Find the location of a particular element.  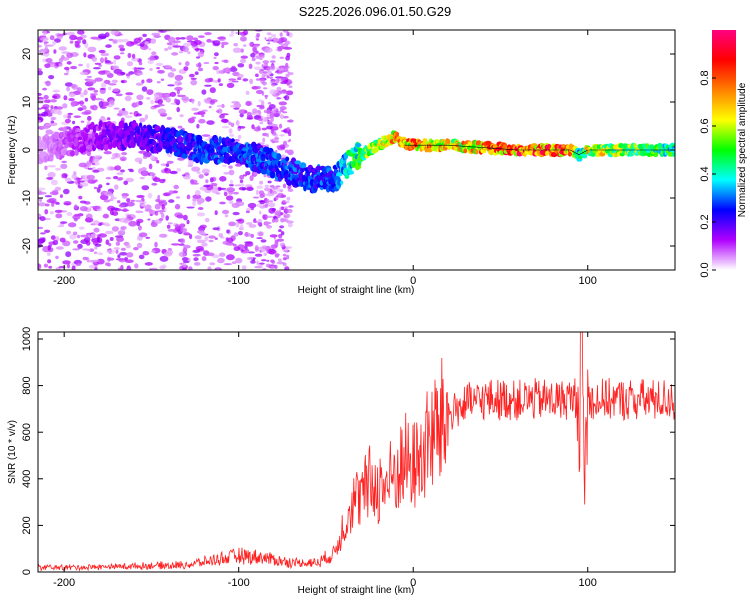

snr-x-tick-label: -100 is located at coordinates (239, 583).